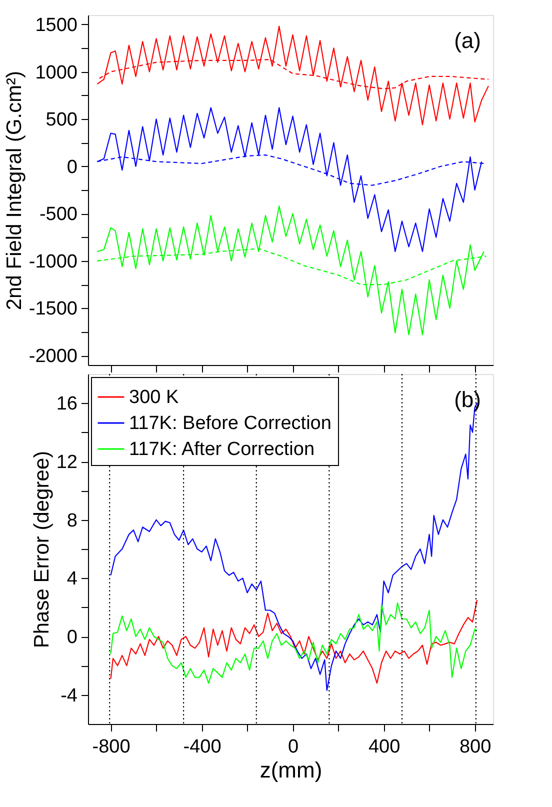 This screenshot has width=552, height=807. What do you see at coordinates (154, 397) in the screenshot?
I see `legend-label: 300 K` at bounding box center [154, 397].